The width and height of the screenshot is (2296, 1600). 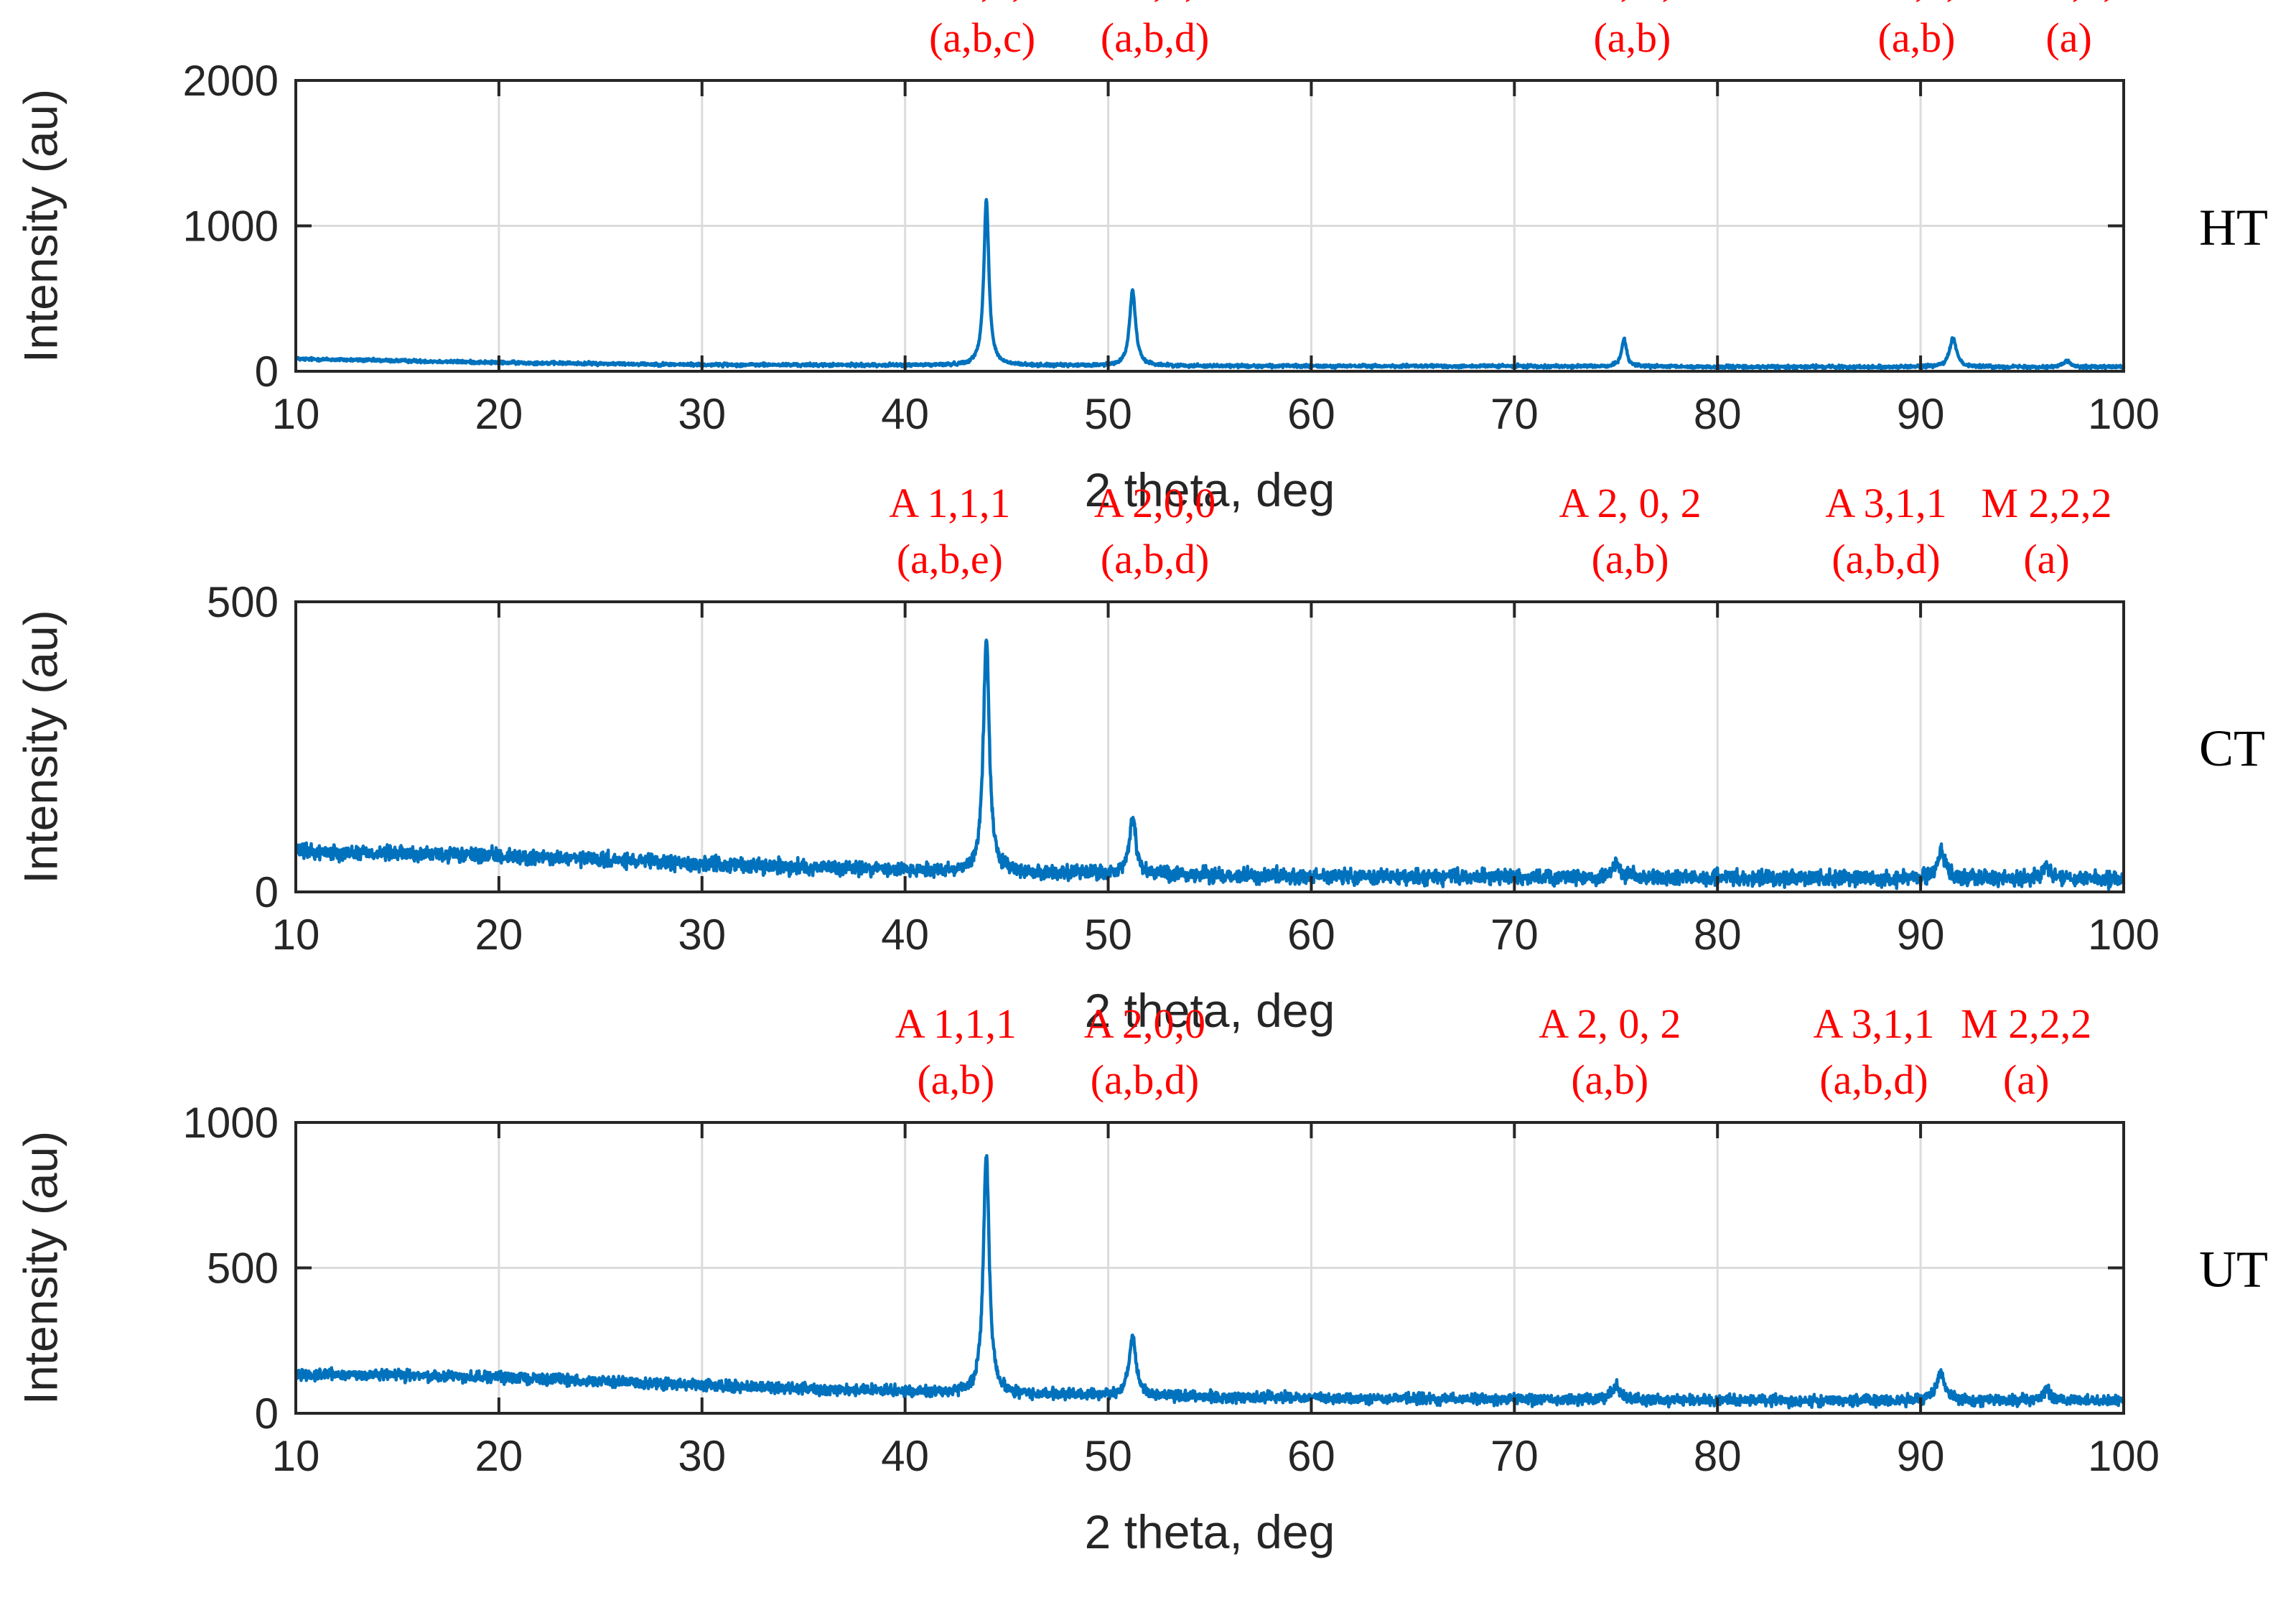 I want to click on y-tick-label: 2000, so click(x=231, y=81).